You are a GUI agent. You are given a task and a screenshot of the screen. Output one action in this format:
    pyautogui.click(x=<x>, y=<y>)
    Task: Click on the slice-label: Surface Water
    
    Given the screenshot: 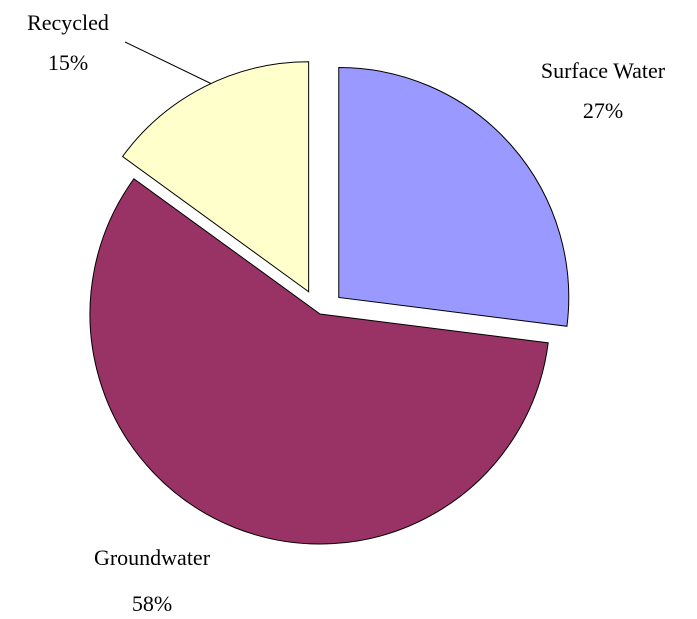 What is the action you would take?
    pyautogui.click(x=603, y=70)
    